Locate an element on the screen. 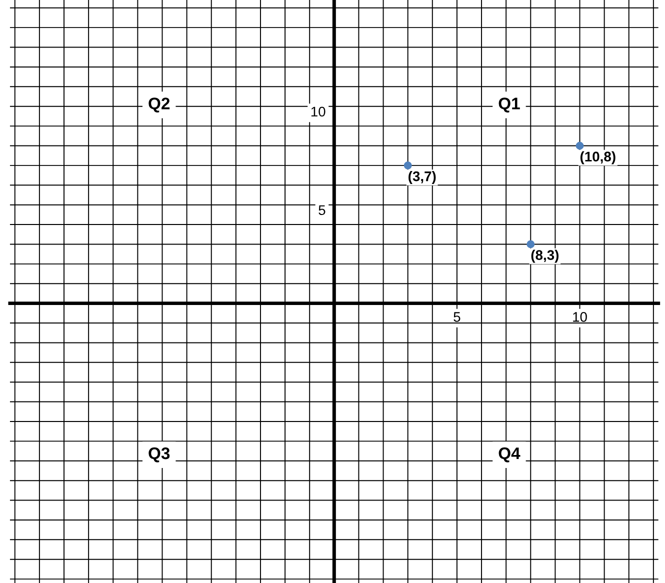 The image size is (665, 583). annotation: Q4 is located at coordinates (509, 454).